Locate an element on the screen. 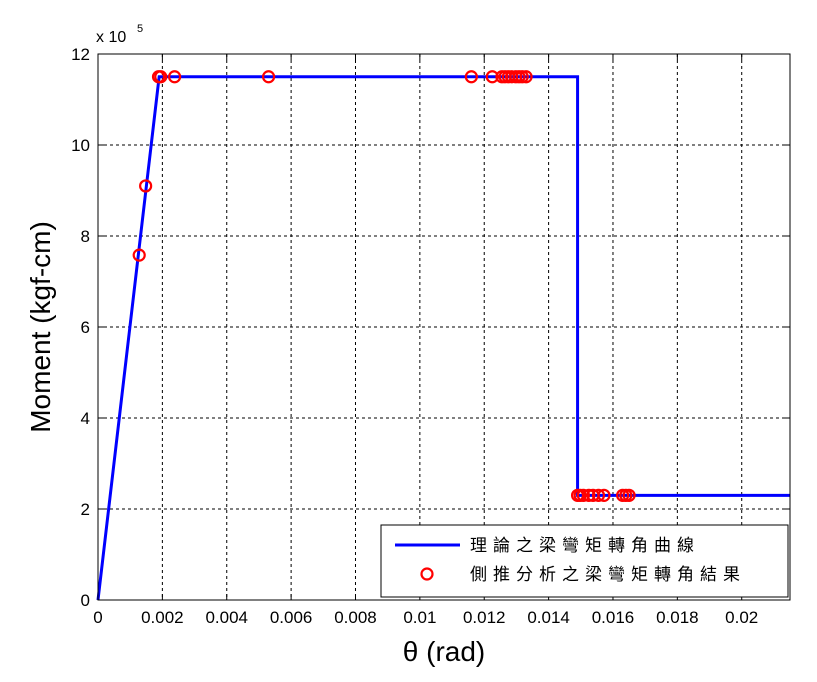  x-tick-label: 0.006 is located at coordinates (291, 617).